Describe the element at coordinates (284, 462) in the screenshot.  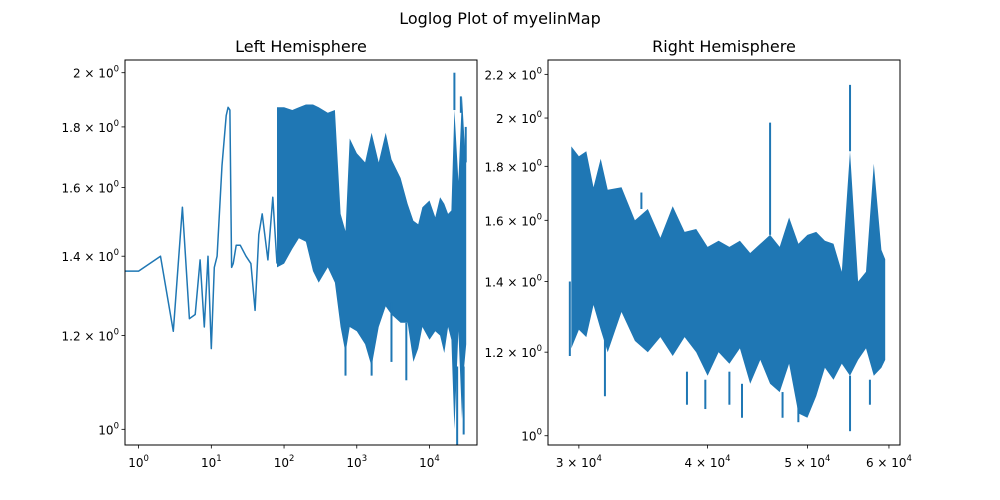
I see `left-hemisphere-x-tick-label: 10²` at that location.